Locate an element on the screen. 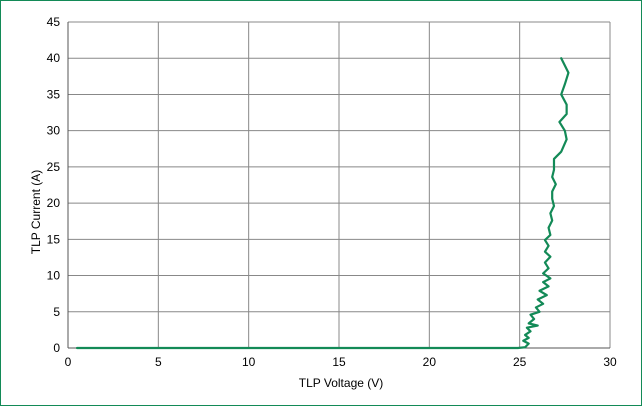 Image resolution: width=642 pixels, height=406 pixels. y-tick-label-40: 40 is located at coordinates (54, 58).